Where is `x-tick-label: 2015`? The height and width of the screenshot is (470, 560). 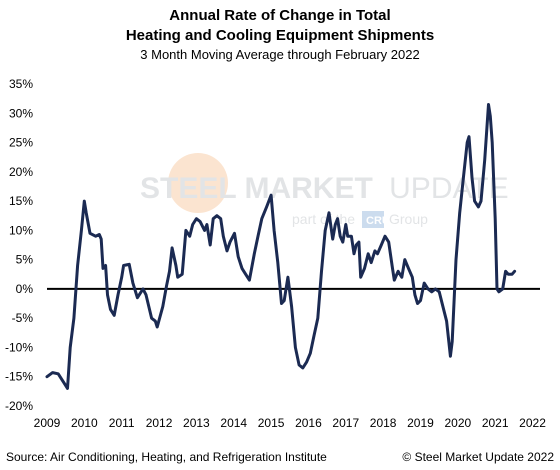 x-tick-label: 2015 is located at coordinates (271, 423).